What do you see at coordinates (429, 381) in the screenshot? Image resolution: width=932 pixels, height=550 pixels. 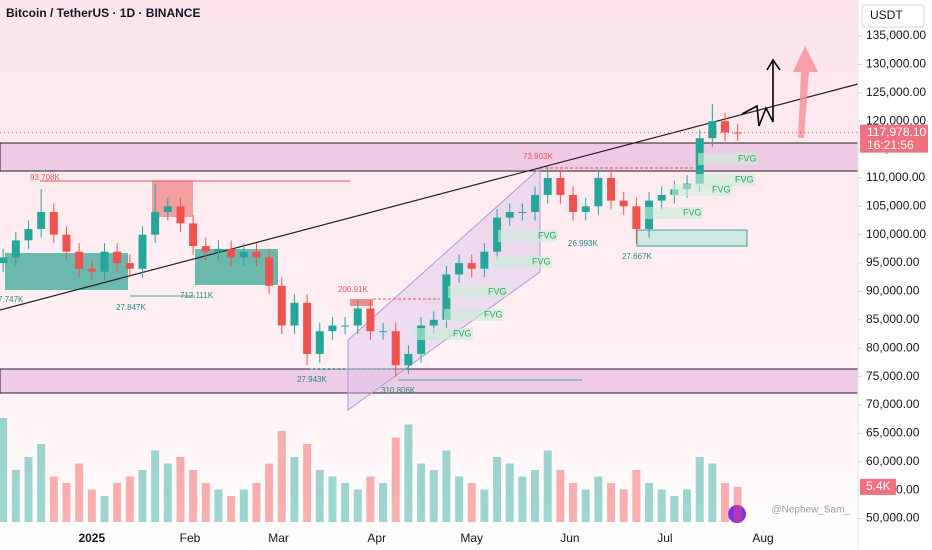 I see `support-zone` at bounding box center [429, 381].